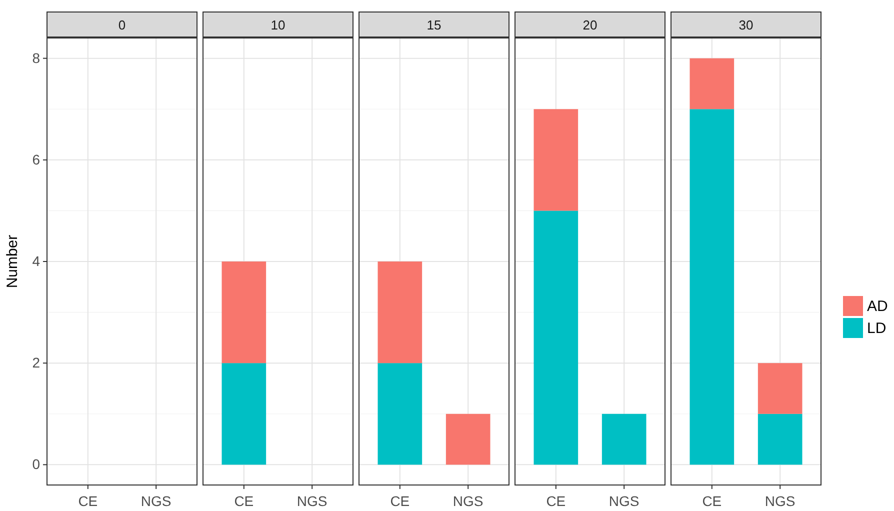 Image resolution: width=894 pixels, height=511 pixels. I want to click on y-tick-label: 0, so click(36, 464).